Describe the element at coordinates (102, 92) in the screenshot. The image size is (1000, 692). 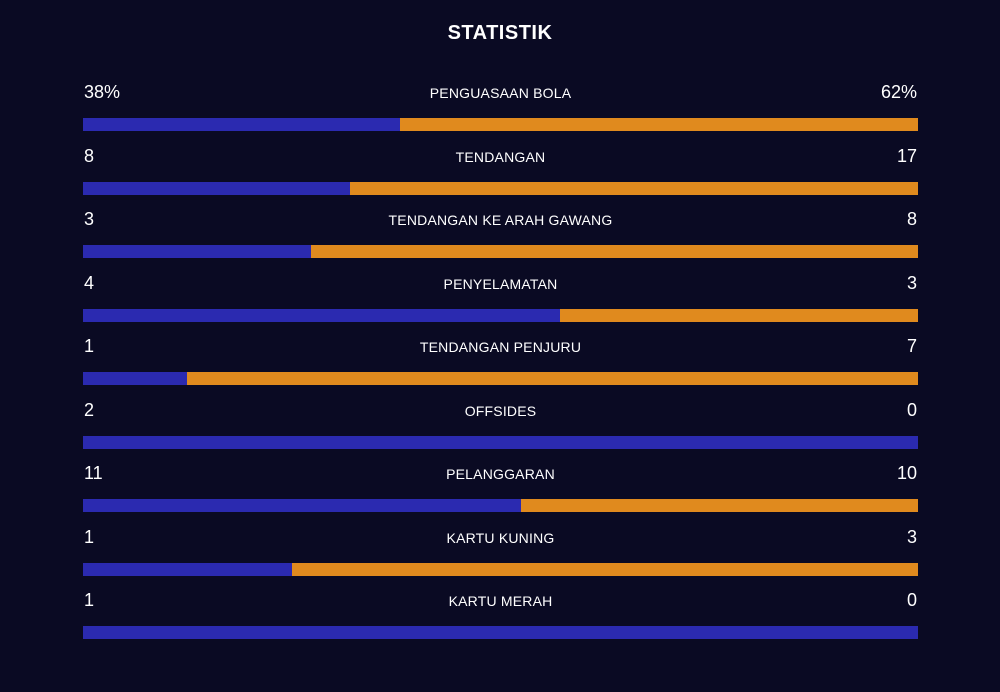
I see `home-value: 38%` at that location.